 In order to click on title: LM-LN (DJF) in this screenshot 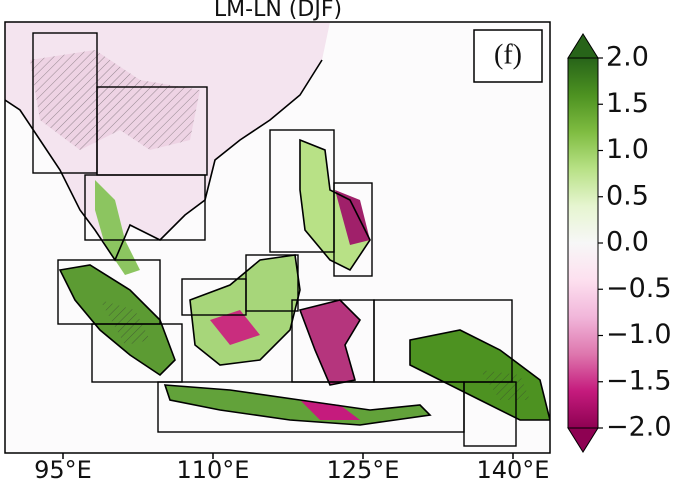, I will do `click(278, 11)`.